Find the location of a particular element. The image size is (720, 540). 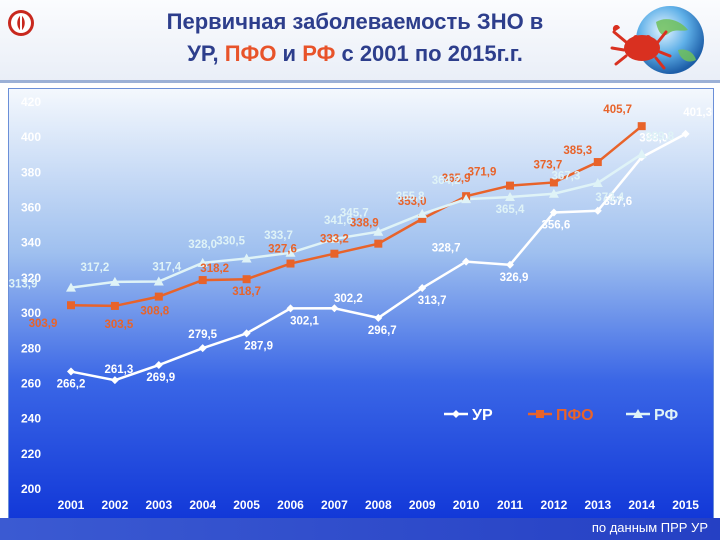

data-label: 328,0 is located at coordinates (202, 245).